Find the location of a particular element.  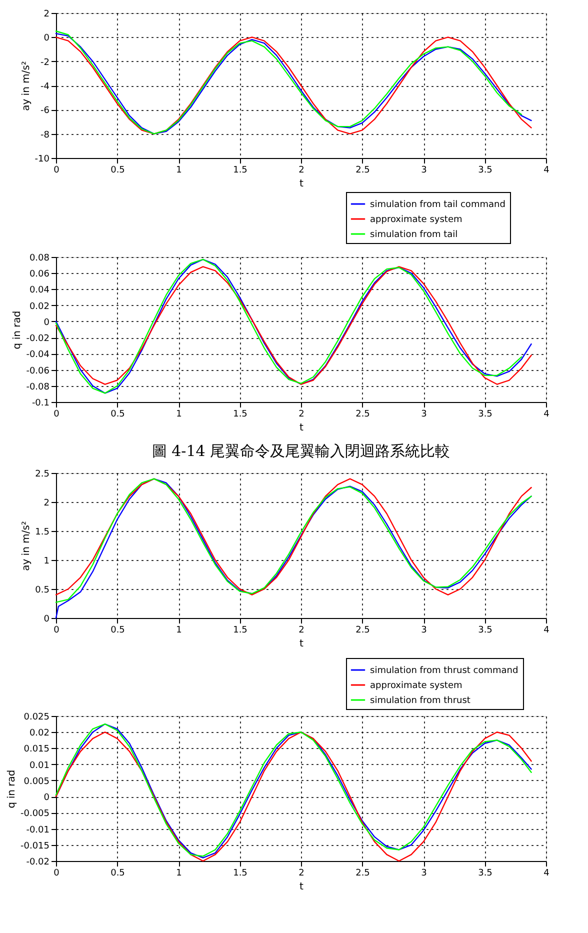

y-tick-label: -0.01 is located at coordinates (38, 830).